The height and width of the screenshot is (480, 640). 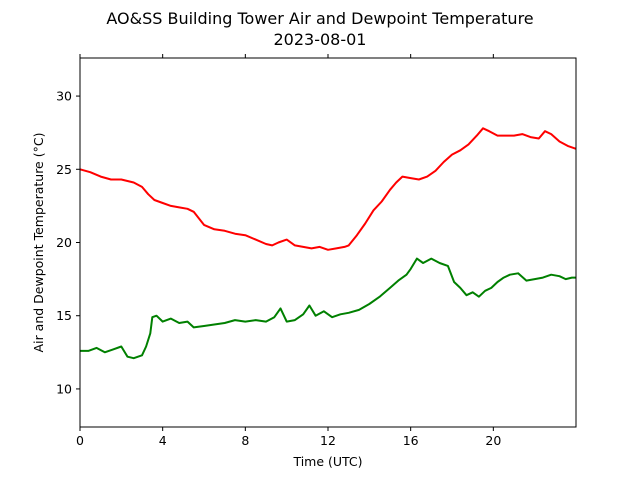 I want to click on x-tick-label: 16, so click(x=411, y=440).